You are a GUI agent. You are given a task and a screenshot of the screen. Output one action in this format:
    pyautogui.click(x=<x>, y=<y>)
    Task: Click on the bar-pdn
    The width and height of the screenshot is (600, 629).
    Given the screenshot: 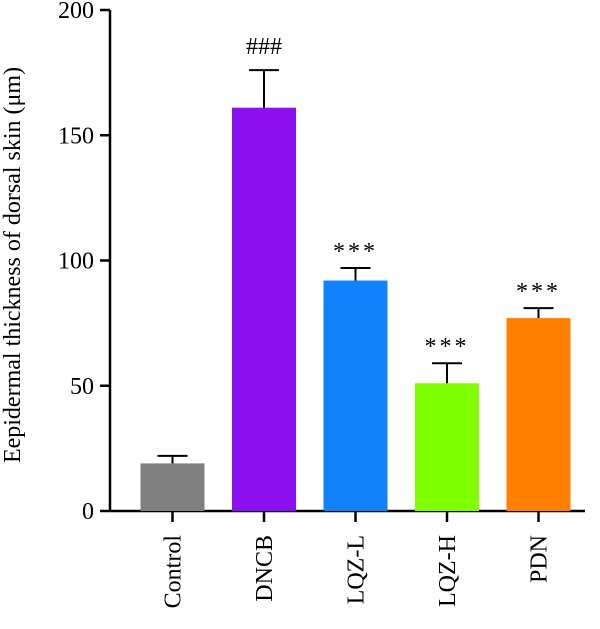 What is the action you would take?
    pyautogui.click(x=538, y=414)
    